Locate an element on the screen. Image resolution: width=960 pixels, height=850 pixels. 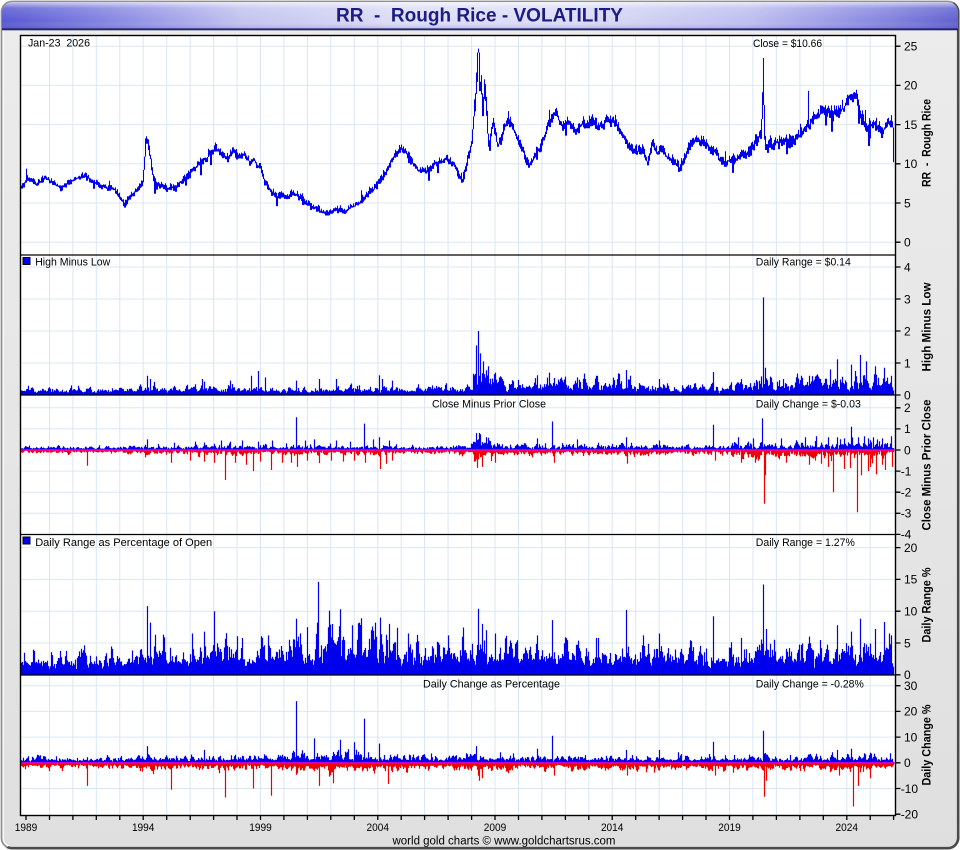
svg-text: Daily Range = 1.27% is located at coordinates (805, 543).